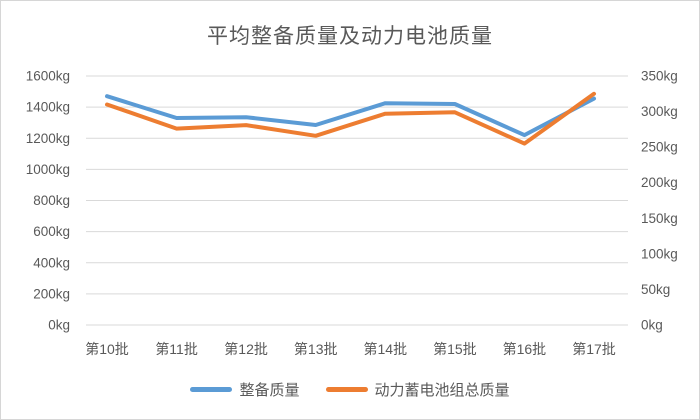  What do you see at coordinates (211, 389) in the screenshot?
I see `legend-line-swatch-blue` at bounding box center [211, 389].